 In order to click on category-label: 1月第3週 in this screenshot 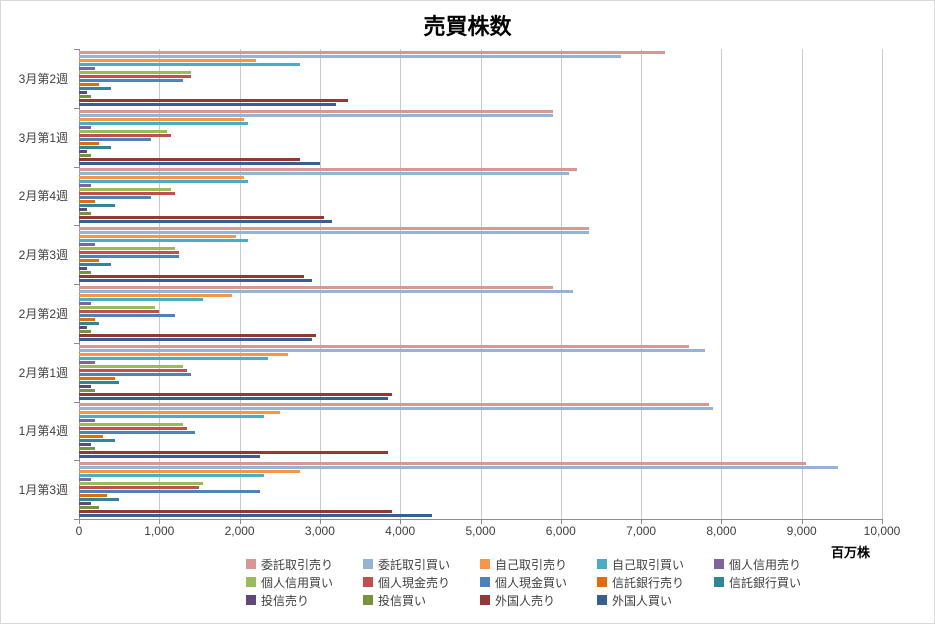, I will do `click(43, 490)`.